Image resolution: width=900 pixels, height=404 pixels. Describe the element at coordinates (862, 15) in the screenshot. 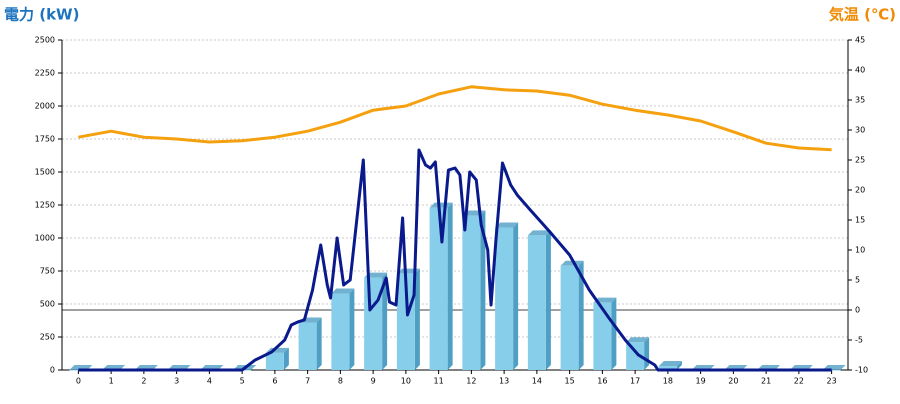

I see `y2-axis-title: 気温 (℃)` at that location.